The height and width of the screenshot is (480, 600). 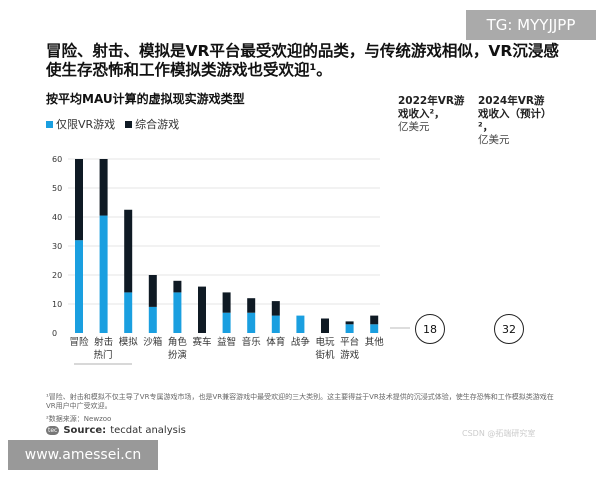 What do you see at coordinates (80, 124) in the screenshot?
I see `legend-vr-only: 仅限VR游戏` at bounding box center [80, 124].